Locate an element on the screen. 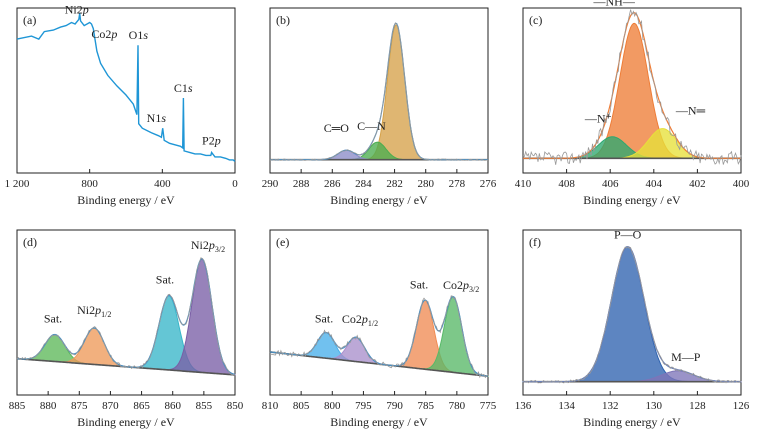 The image size is (759, 443). x-tick-label: 402 is located at coordinates (697, 184).